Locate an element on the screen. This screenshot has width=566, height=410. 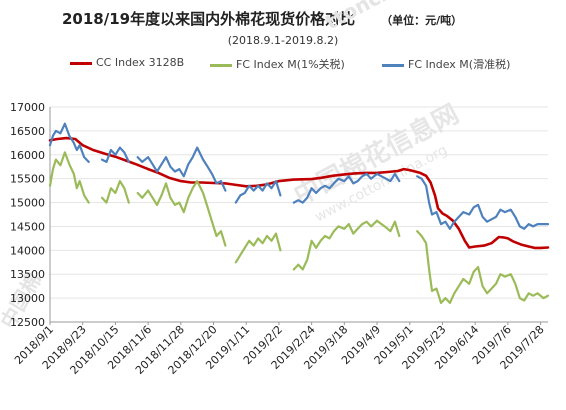
watermark-top: ttonchina.org is located at coordinates (394, 17).